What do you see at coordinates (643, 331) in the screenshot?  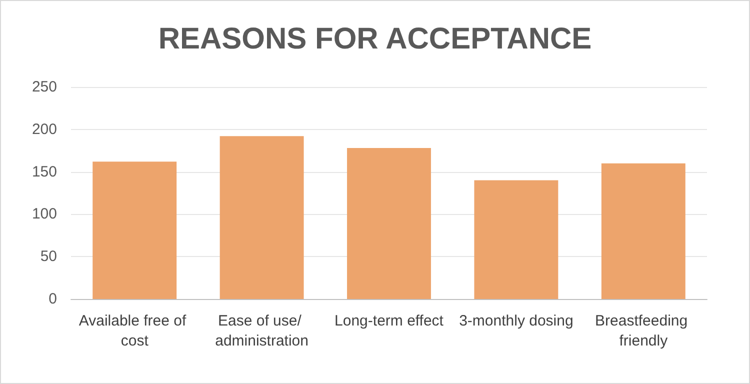 I see `x-tick-label: Breastfeeding friendly` at bounding box center [643, 331].